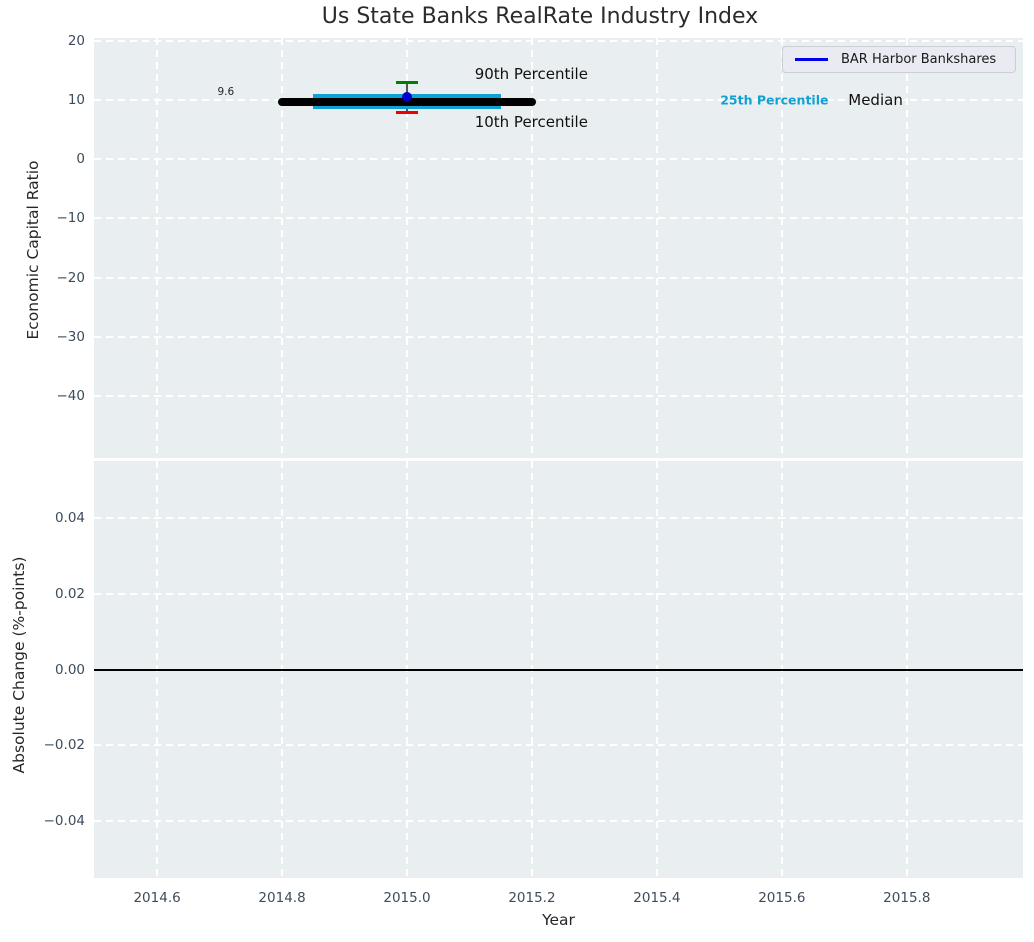 The height and width of the screenshot is (942, 1034). I want to click on y-tick-label: −20, so click(71, 277).